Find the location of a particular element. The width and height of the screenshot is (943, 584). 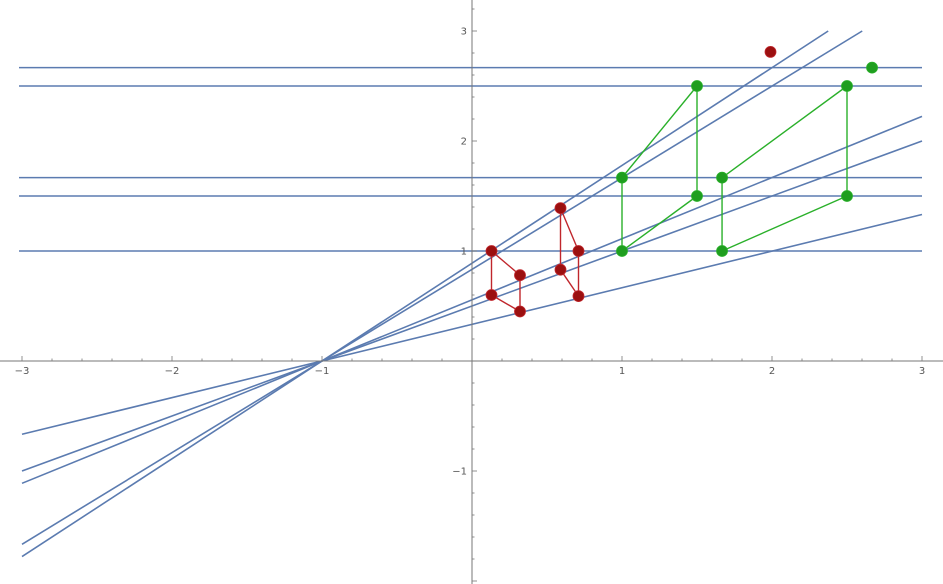

x-tick-label: −1 is located at coordinates (322, 371).